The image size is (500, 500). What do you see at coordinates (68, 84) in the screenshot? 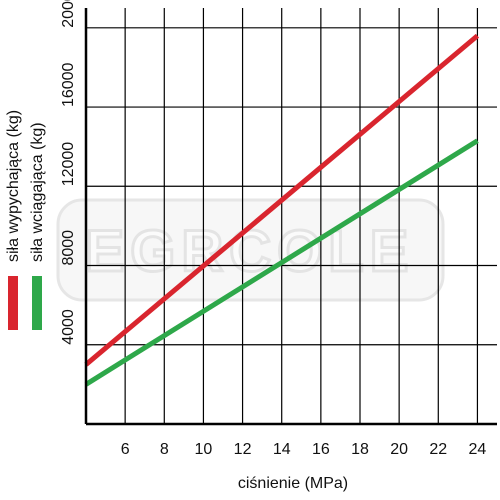
I see `y-tick-label-16000: 16000` at bounding box center [68, 84].